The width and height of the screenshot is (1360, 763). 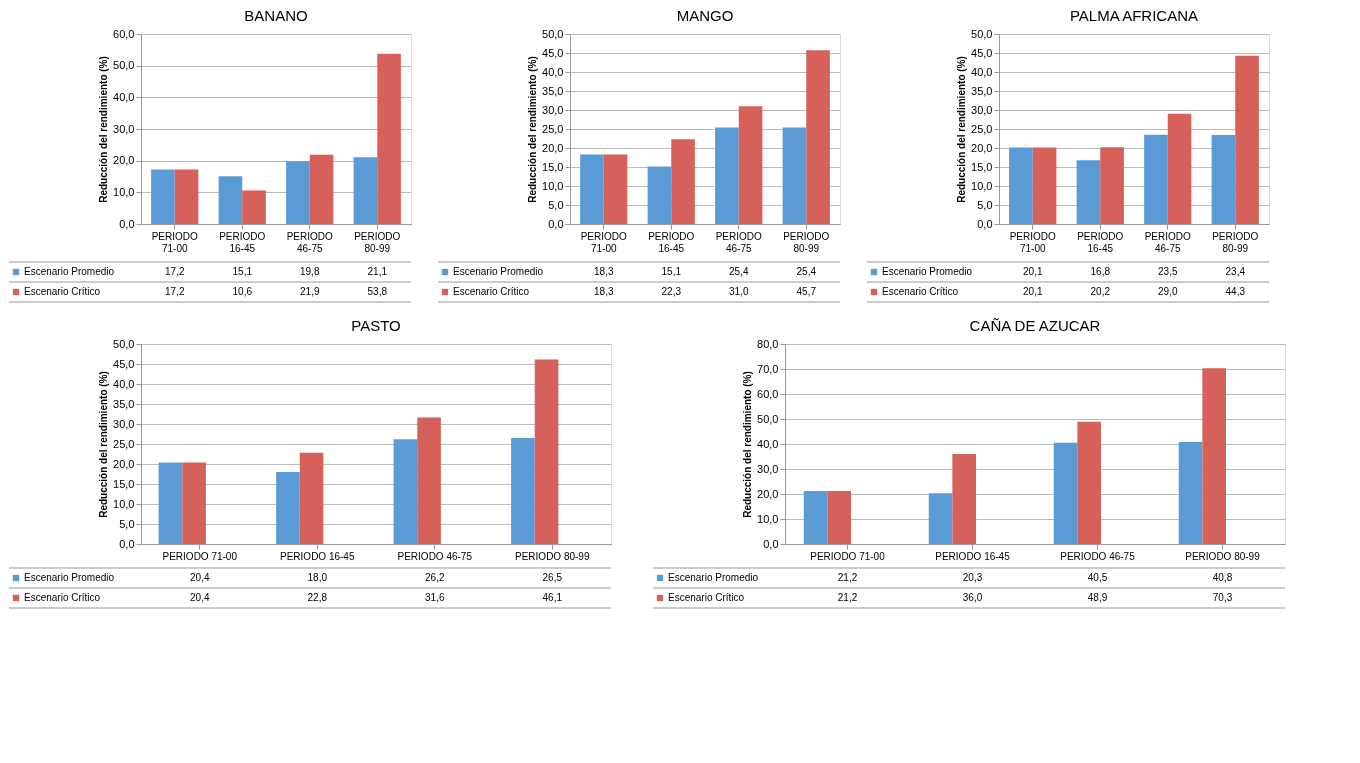 I want to click on y-tick-label: 70,0, so click(x=768, y=368).